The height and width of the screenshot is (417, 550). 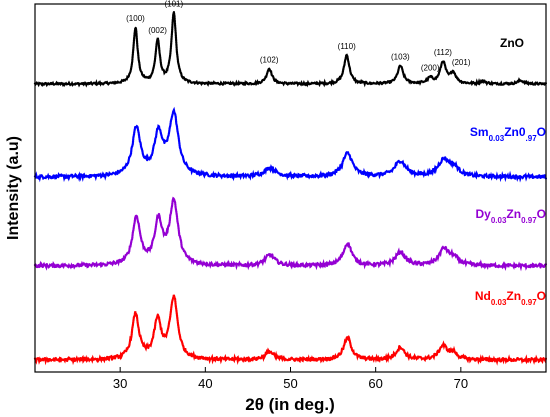 What do you see at coordinates (290, 383) in the screenshot?
I see `x-tick-label: 50` at bounding box center [290, 383].